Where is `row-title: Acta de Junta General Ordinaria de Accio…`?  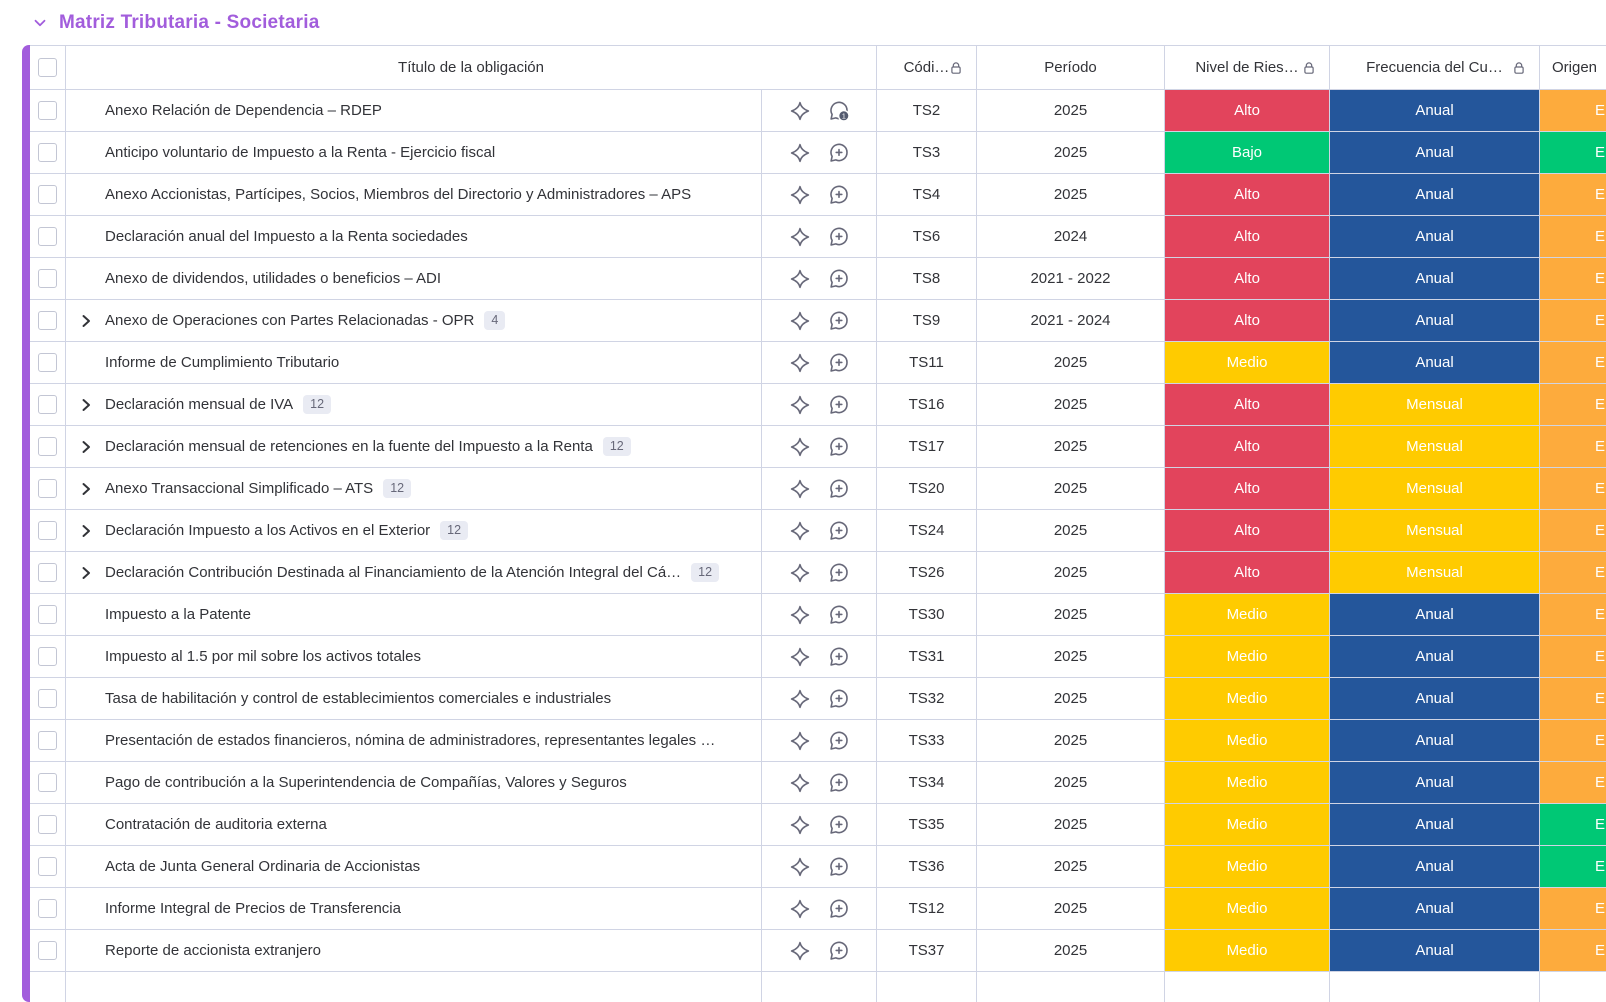 row-title: Acta de Junta General Ordinaria de Accio… is located at coordinates (263, 866).